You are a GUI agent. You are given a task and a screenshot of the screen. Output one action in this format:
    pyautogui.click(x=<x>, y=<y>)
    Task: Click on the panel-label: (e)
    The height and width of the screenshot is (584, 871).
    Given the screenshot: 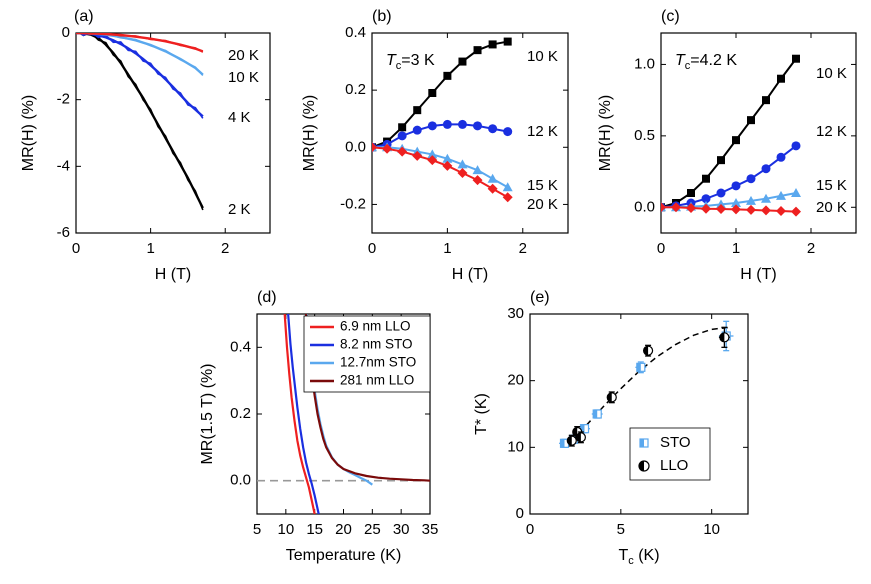 What is the action you would take?
    pyautogui.click(x=540, y=297)
    